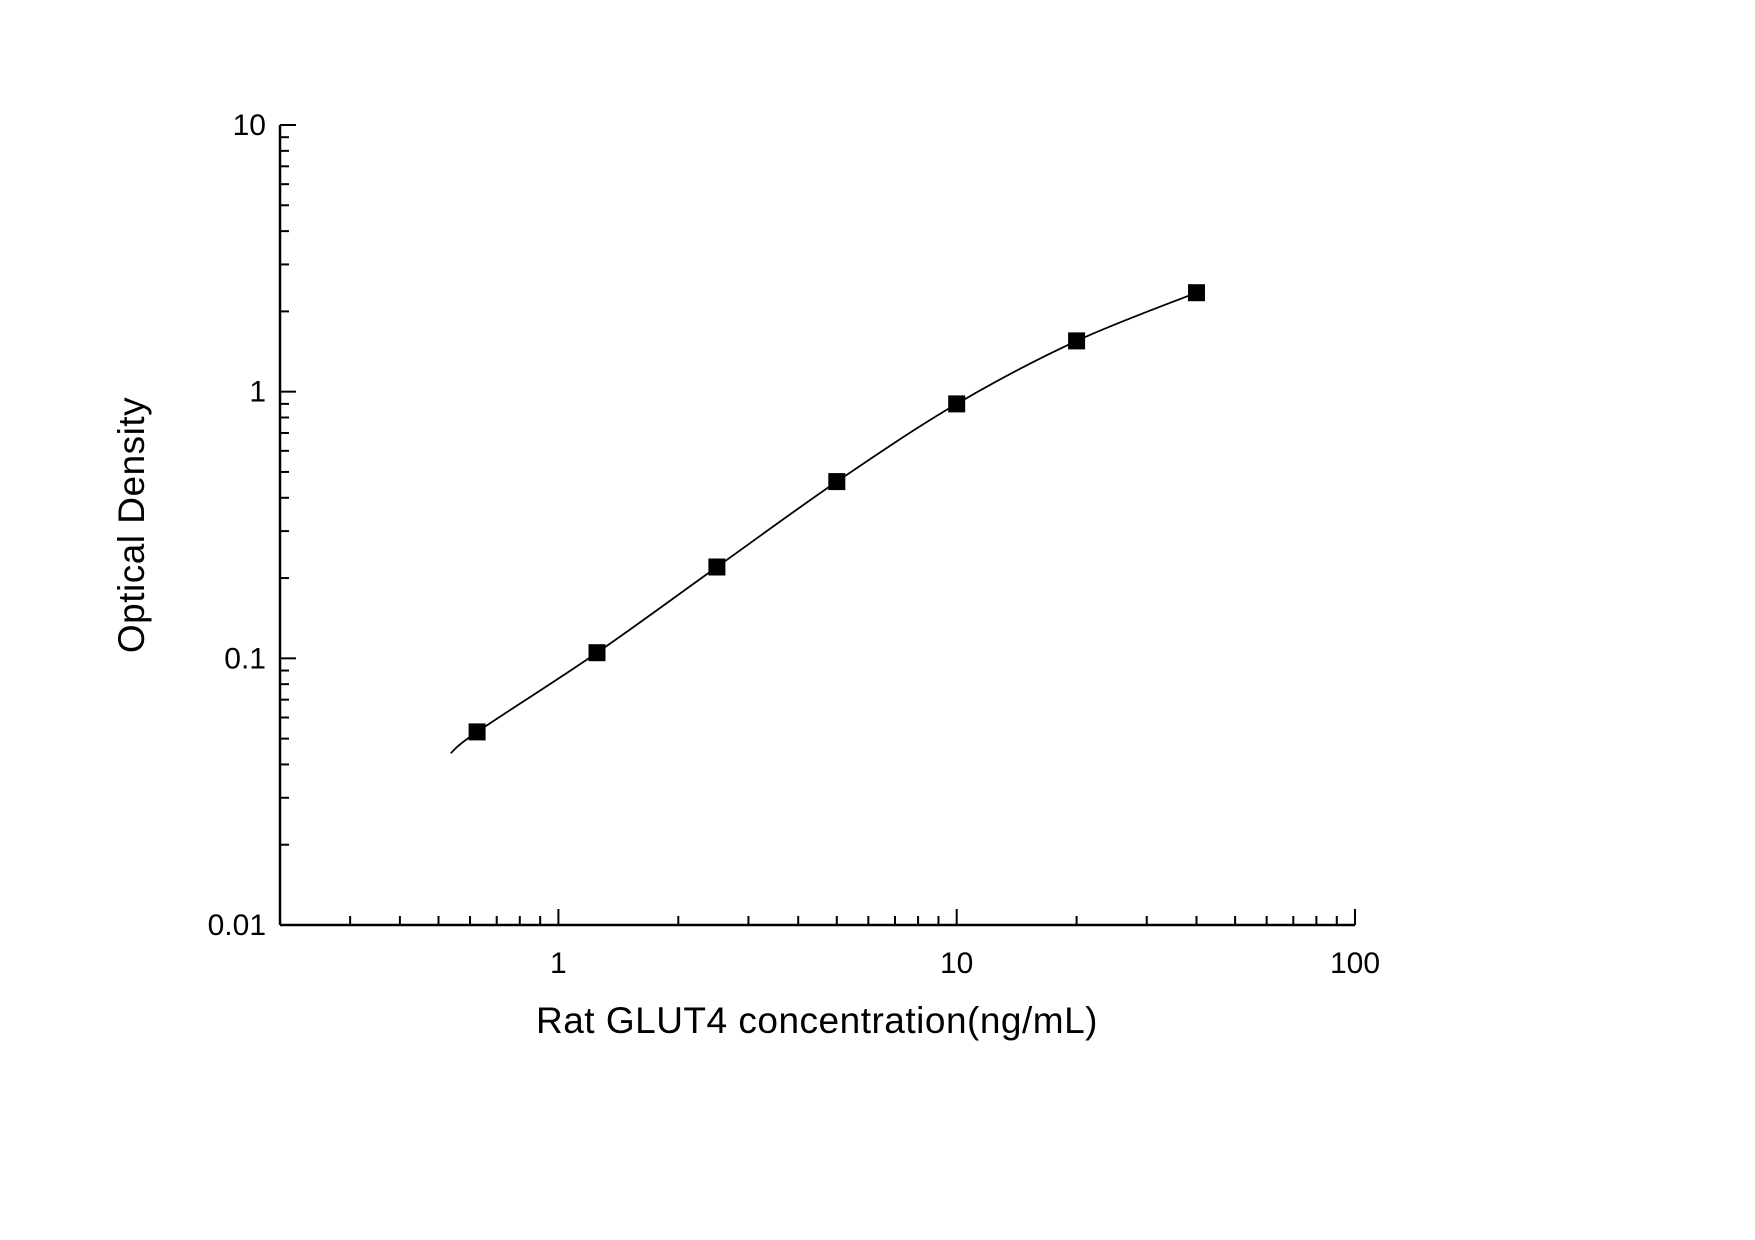 This screenshot has width=1755, height=1240. I want to click on y-tick-label: 1, so click(257, 392).